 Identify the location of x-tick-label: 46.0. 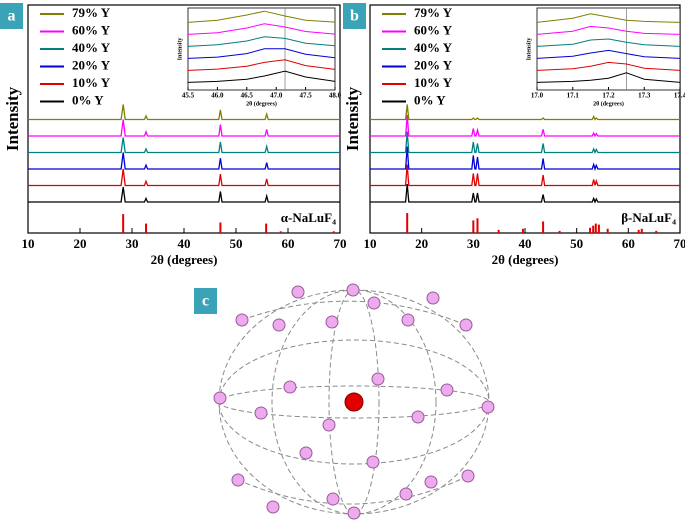
(217, 96).